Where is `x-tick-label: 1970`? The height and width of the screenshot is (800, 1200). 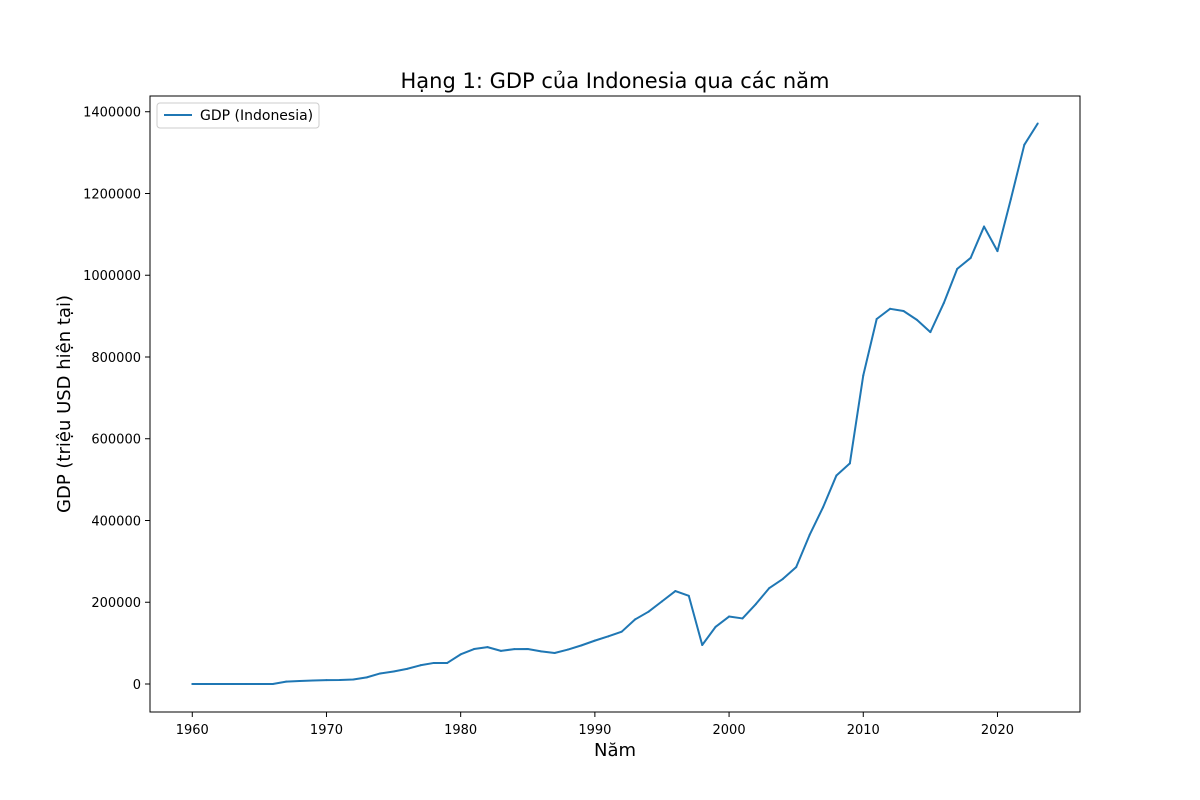 x-tick-label: 1970 is located at coordinates (326, 730).